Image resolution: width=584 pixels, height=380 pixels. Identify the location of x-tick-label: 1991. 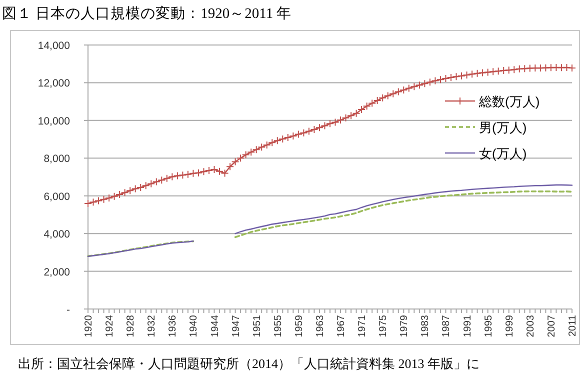
(468, 326).